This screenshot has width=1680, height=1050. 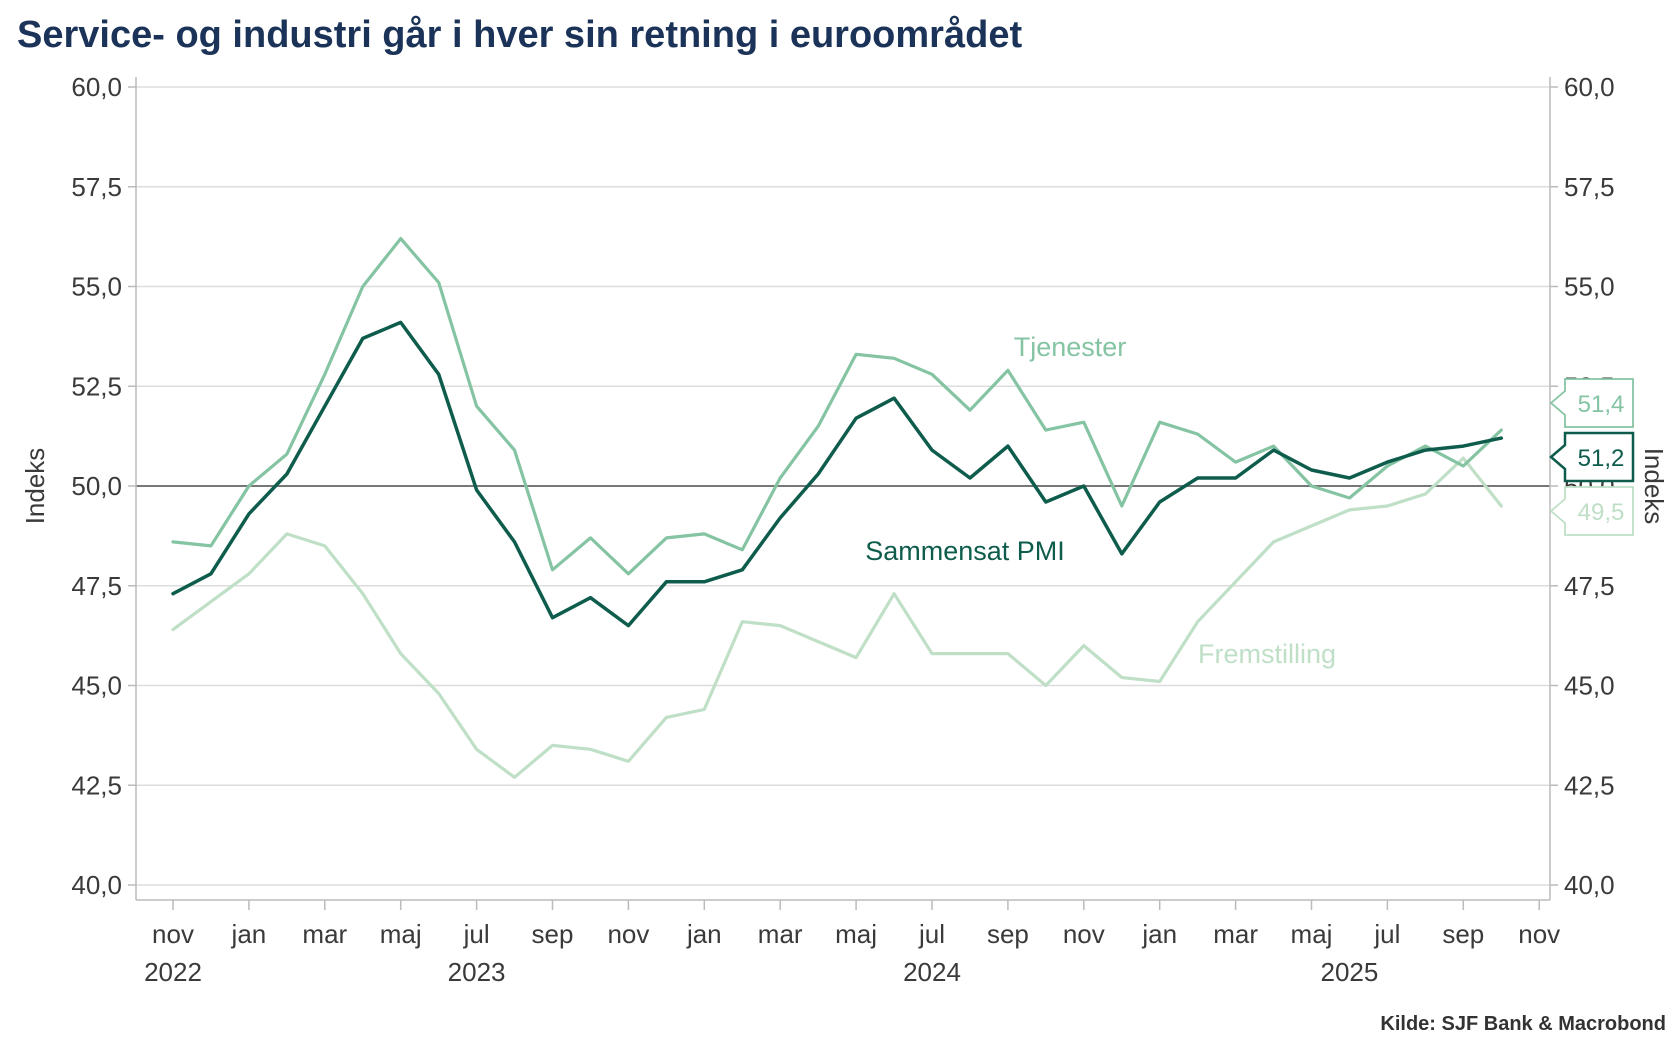 I want to click on y-axis-title-left: Indeks, so click(x=35, y=486).